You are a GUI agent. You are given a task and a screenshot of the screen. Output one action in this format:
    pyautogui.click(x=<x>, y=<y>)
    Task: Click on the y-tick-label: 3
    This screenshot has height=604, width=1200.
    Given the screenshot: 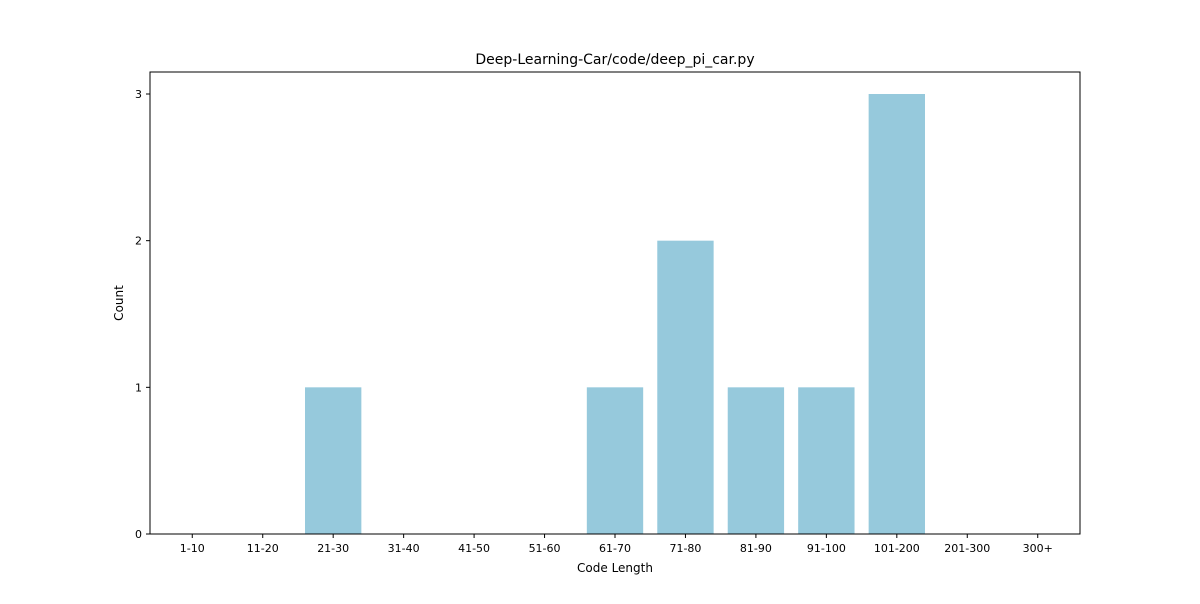 What is the action you would take?
    pyautogui.click(x=138, y=94)
    